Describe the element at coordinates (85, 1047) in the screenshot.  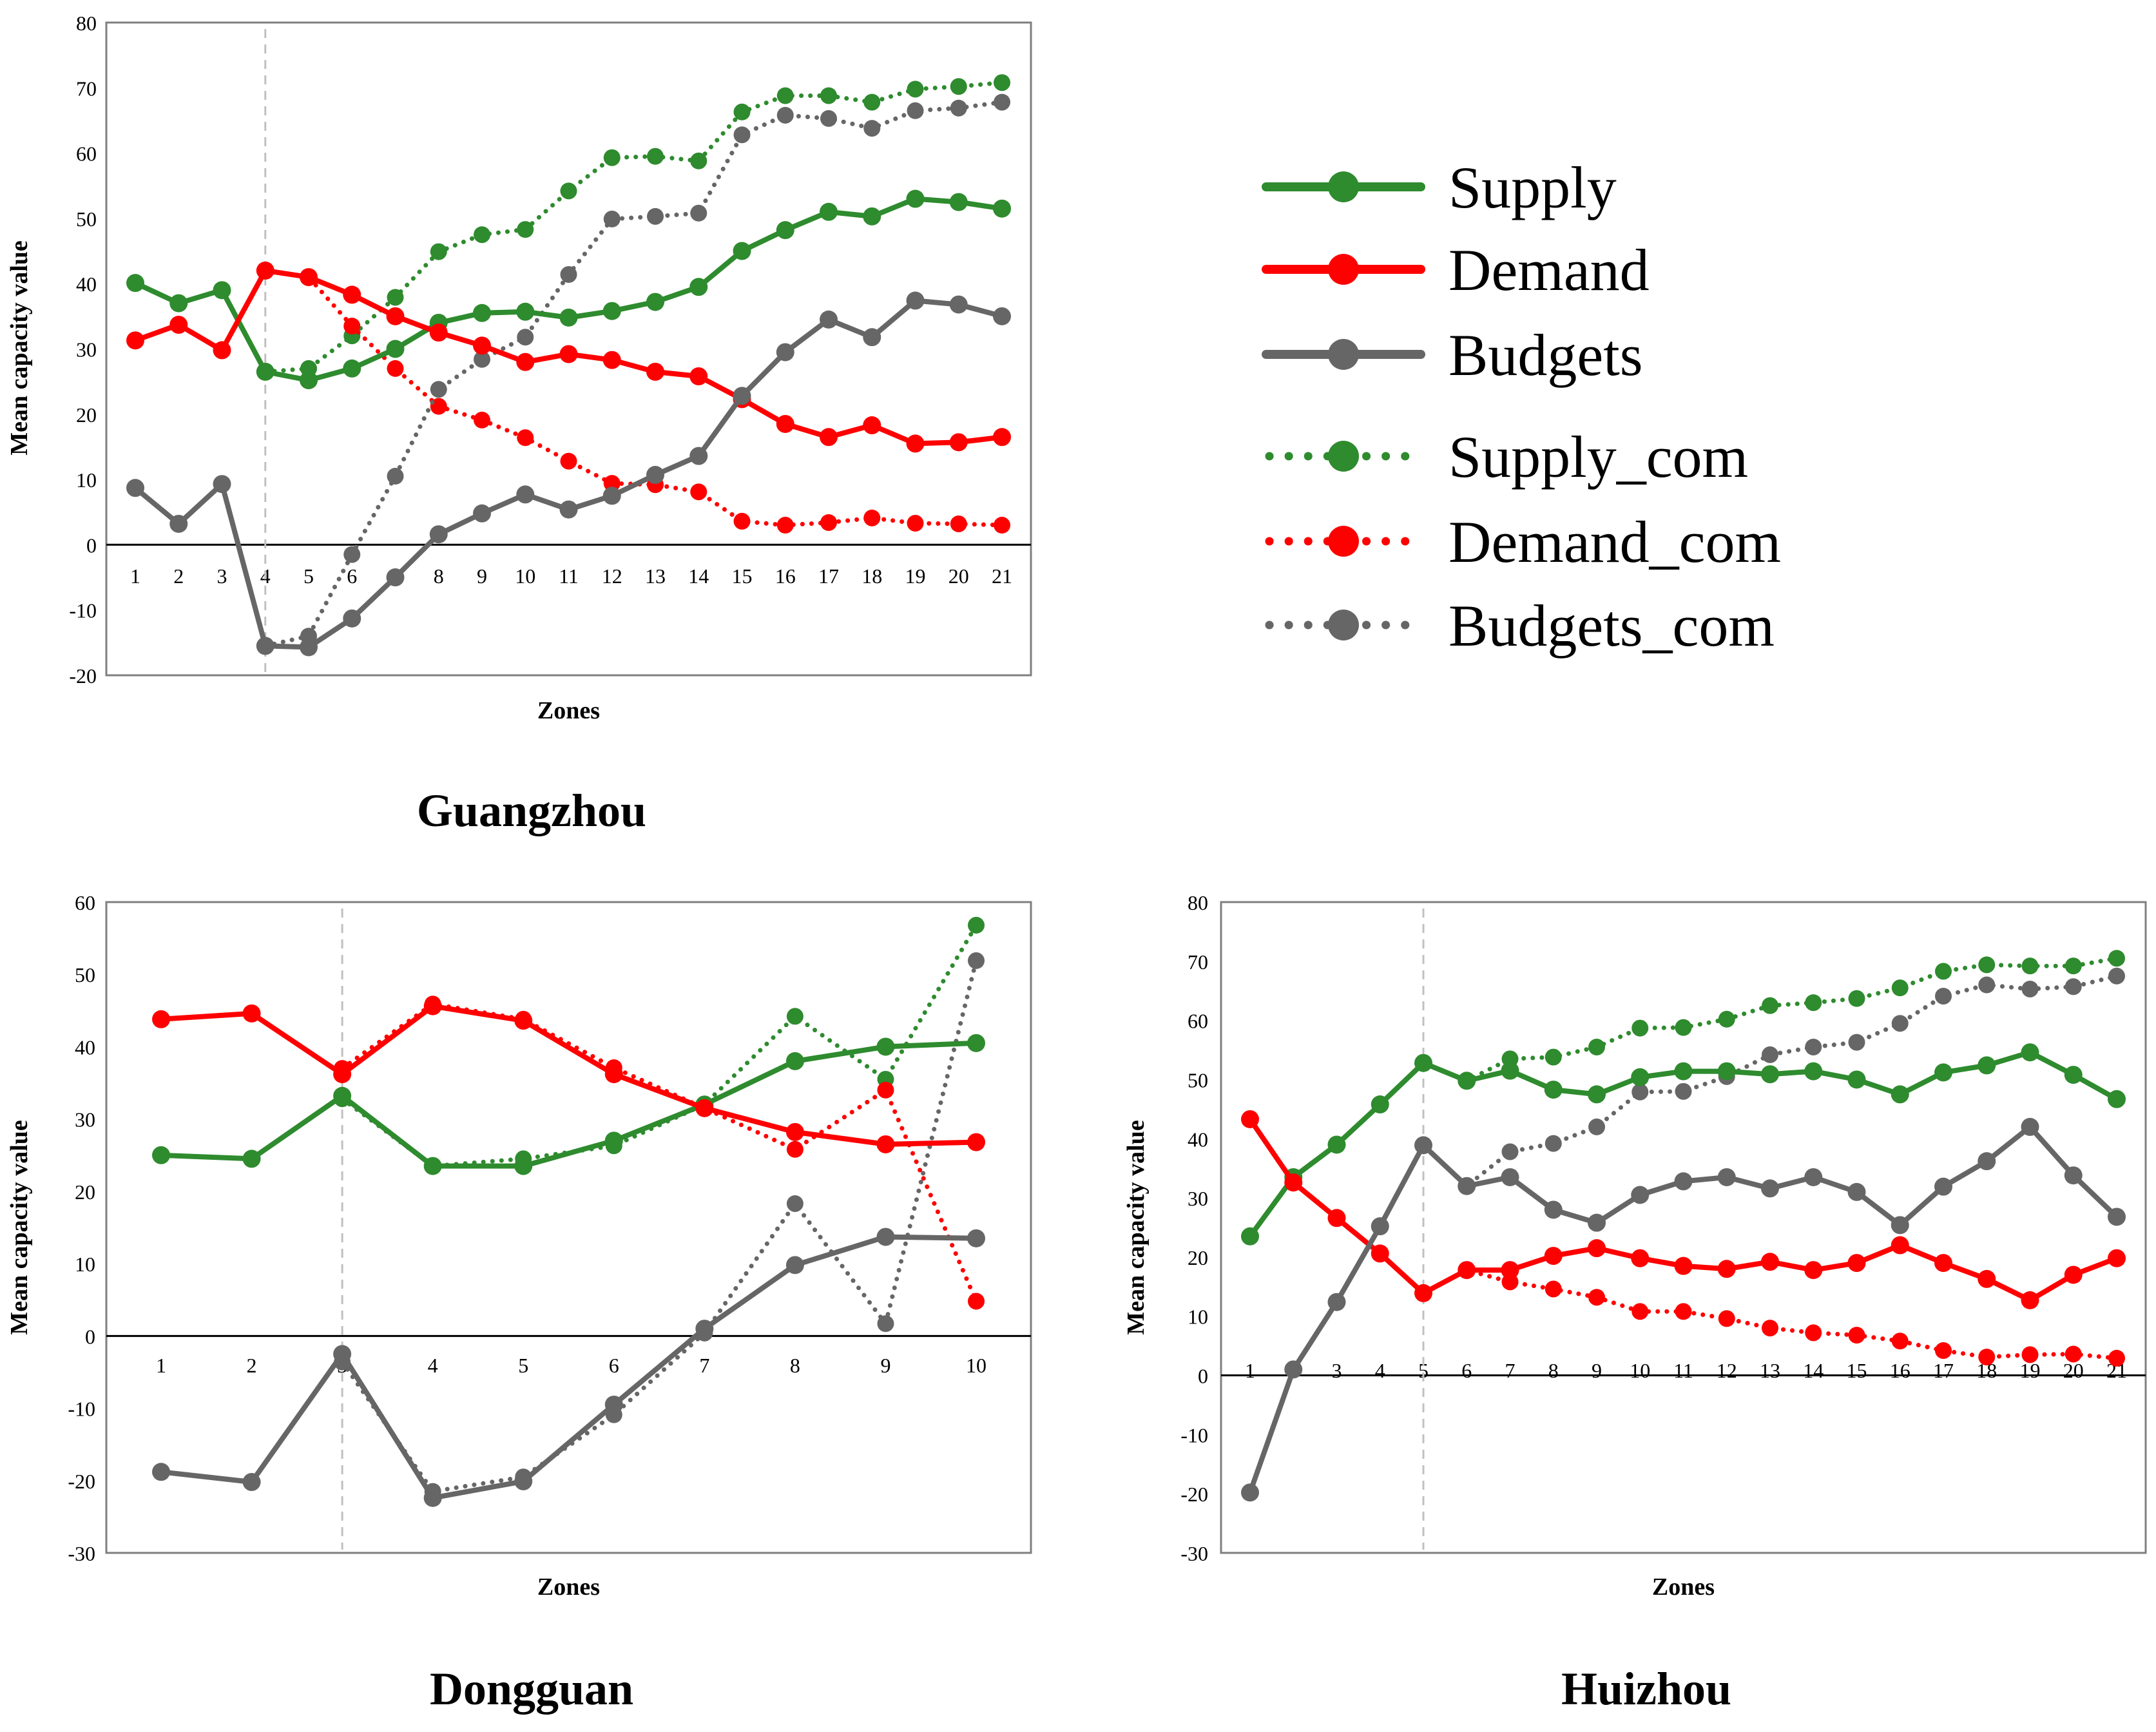
I see `y-tick-label: 40` at that location.